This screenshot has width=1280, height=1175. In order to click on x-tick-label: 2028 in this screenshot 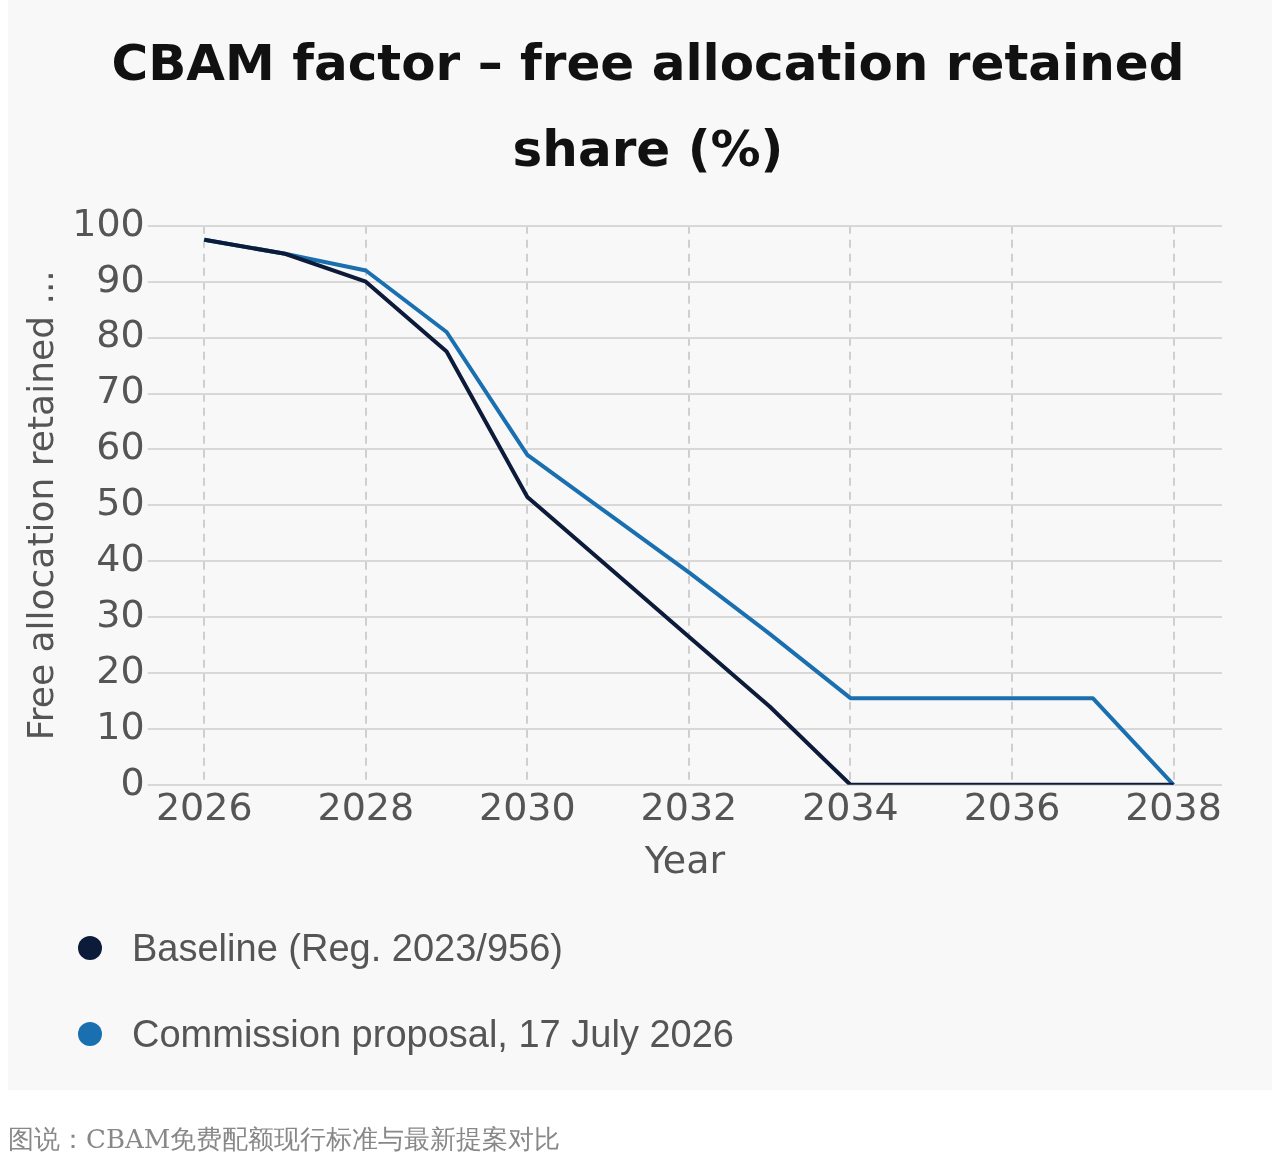, I will do `click(366, 807)`.